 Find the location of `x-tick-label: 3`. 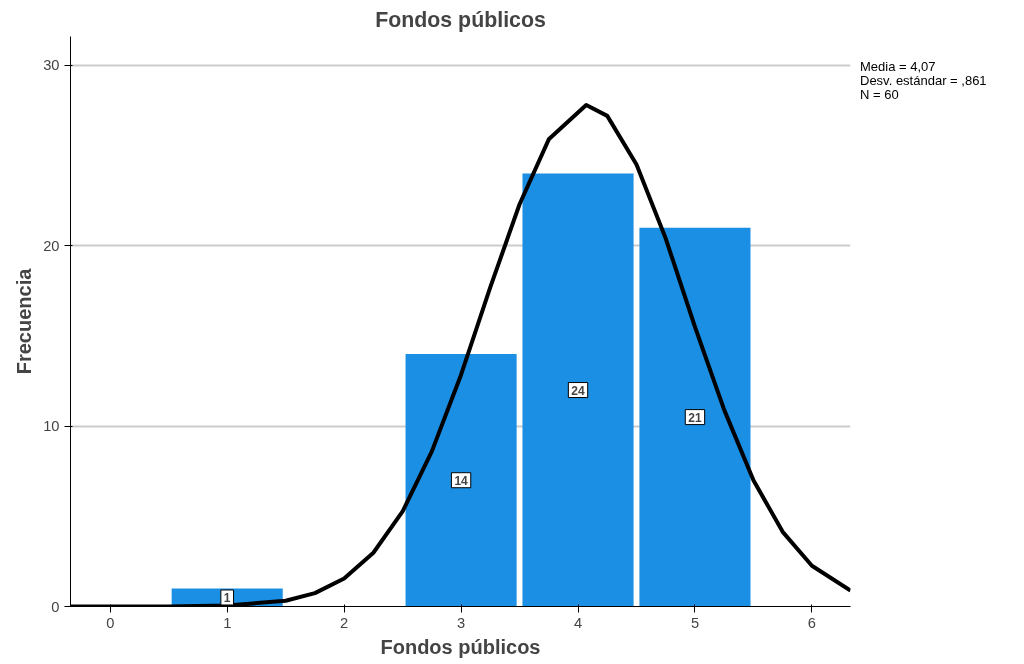

x-tick-label: 3 is located at coordinates (461, 622).